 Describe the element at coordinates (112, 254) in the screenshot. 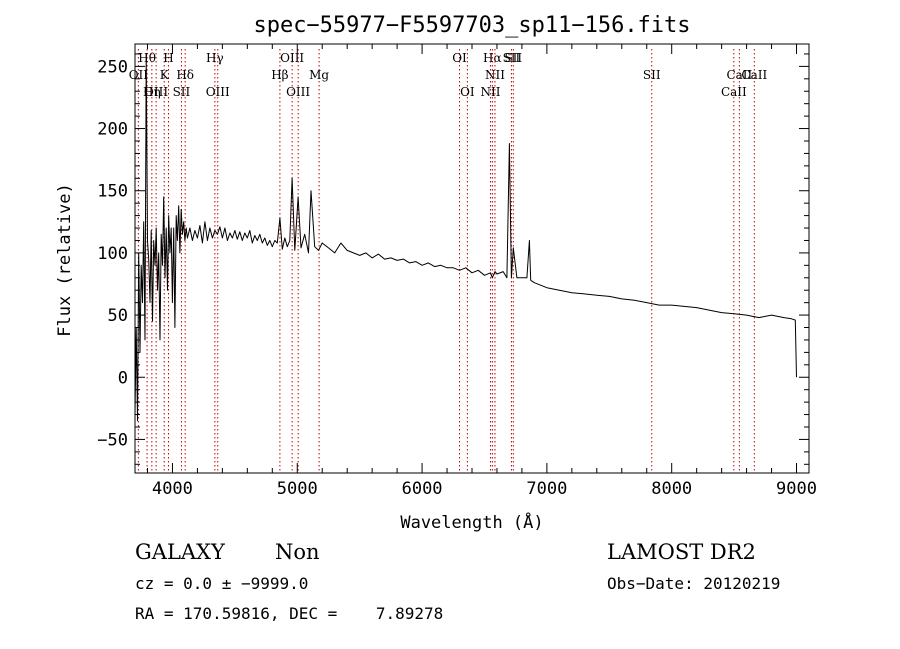

I see `y-tick-label: 100` at that location.